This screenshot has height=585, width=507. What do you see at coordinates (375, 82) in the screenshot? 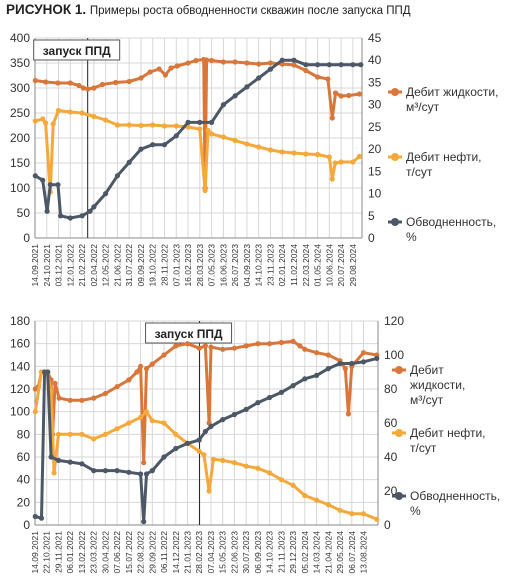
I see `y-right-tick-label: 35` at bounding box center [375, 82].